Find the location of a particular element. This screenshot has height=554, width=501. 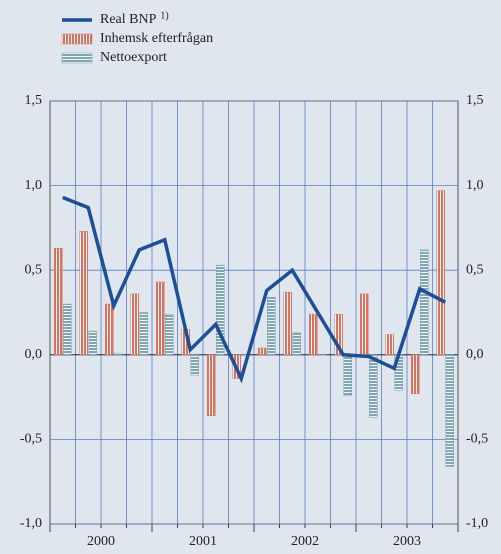

y-tick-label: 1,0 is located at coordinates (34, 185).